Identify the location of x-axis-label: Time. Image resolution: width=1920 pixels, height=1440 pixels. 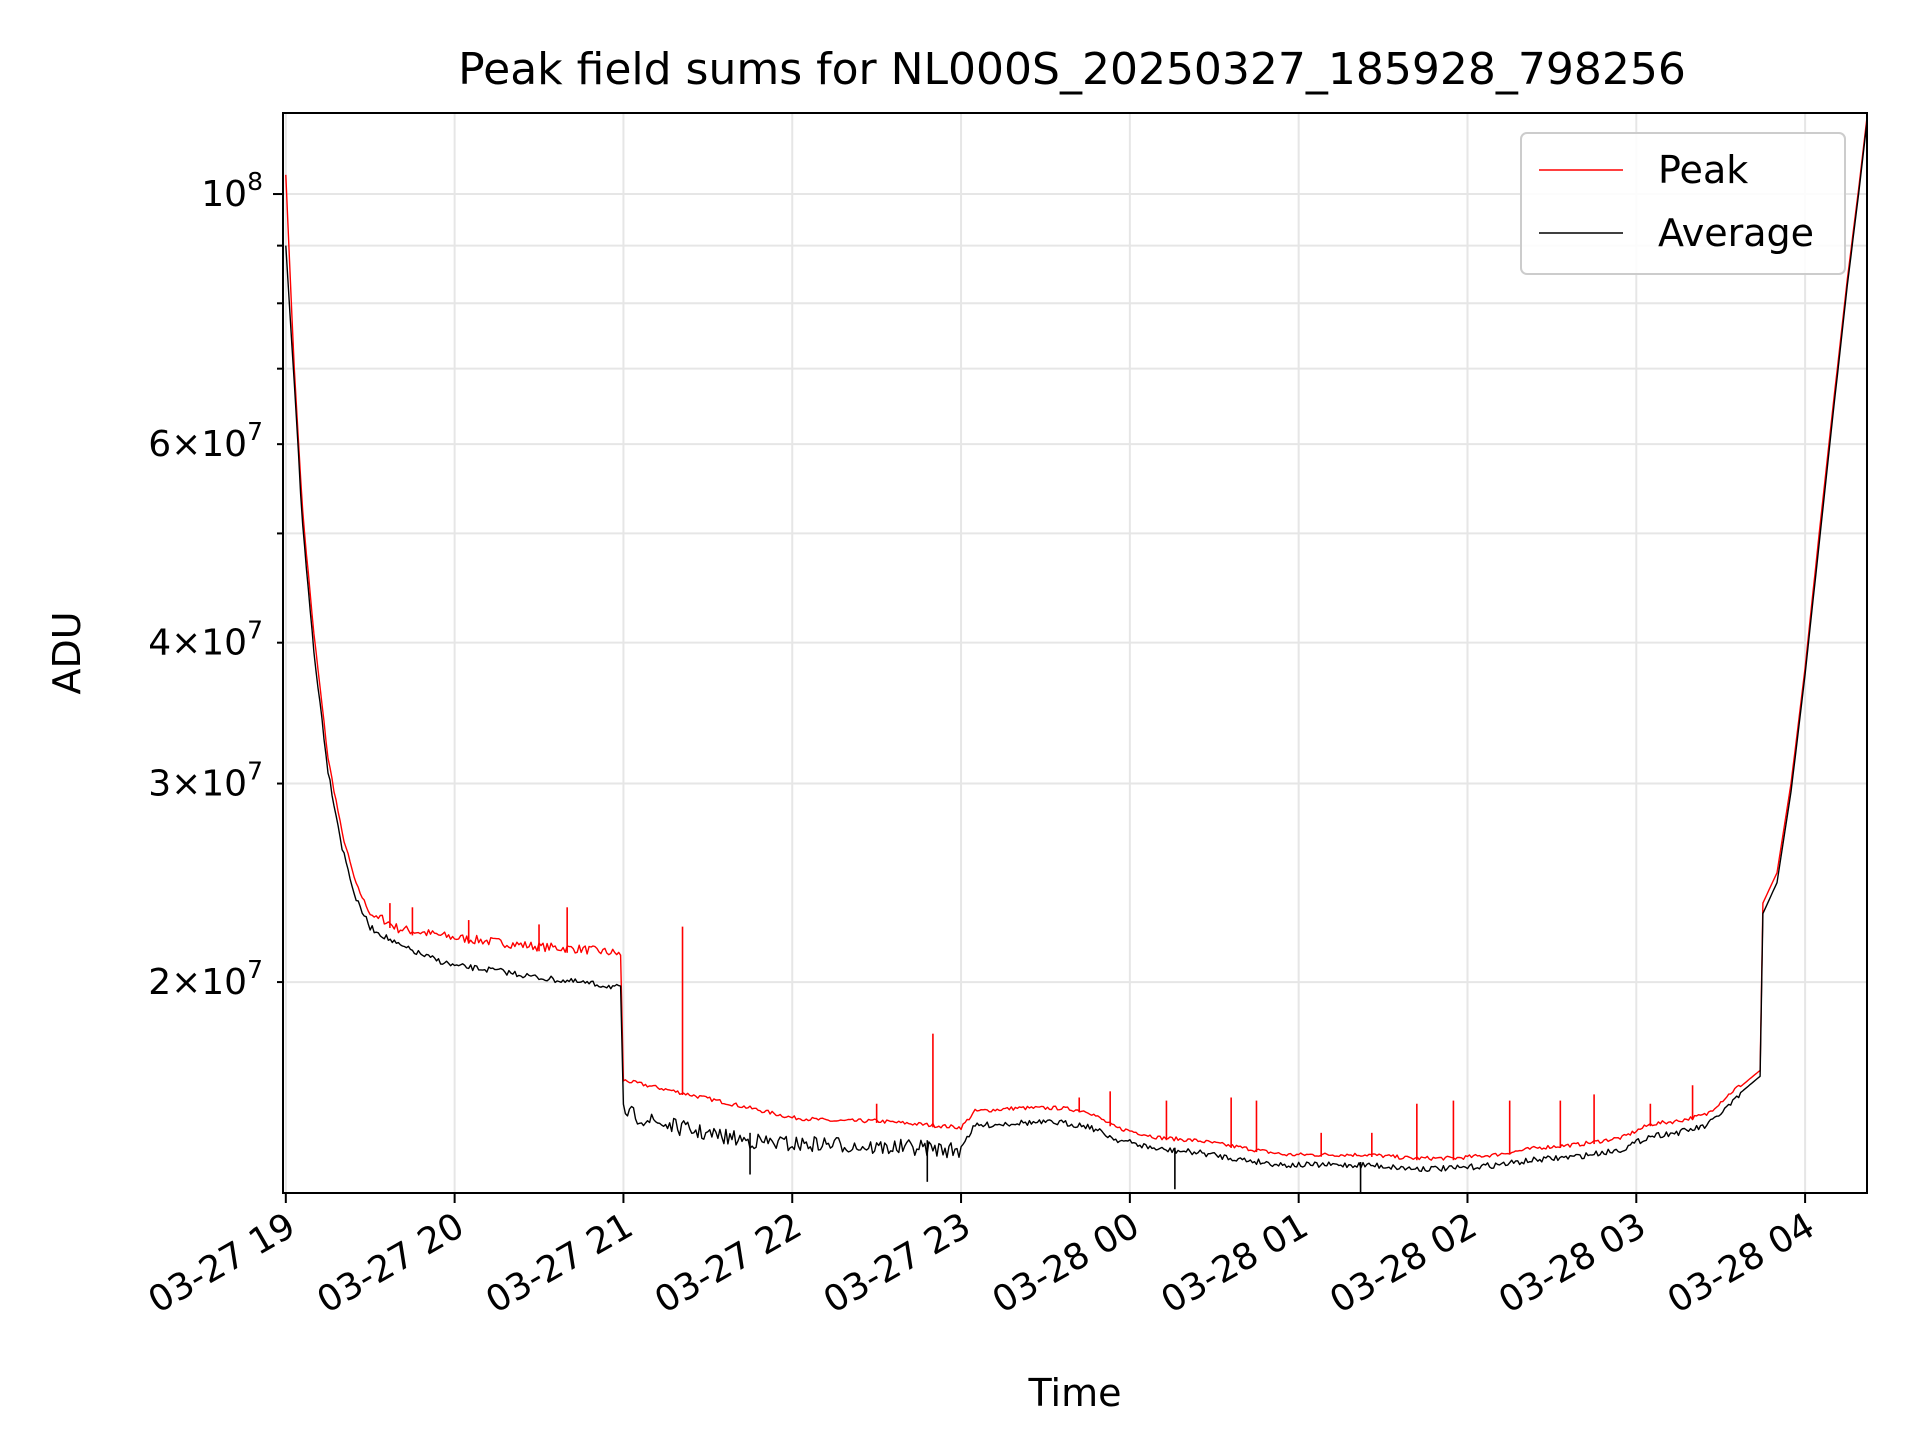
(1075, 1393).